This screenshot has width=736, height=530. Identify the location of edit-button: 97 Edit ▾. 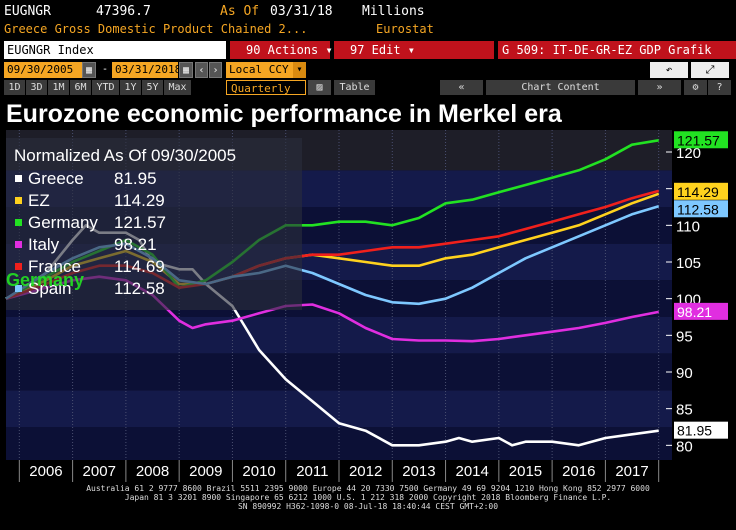
(414, 50).